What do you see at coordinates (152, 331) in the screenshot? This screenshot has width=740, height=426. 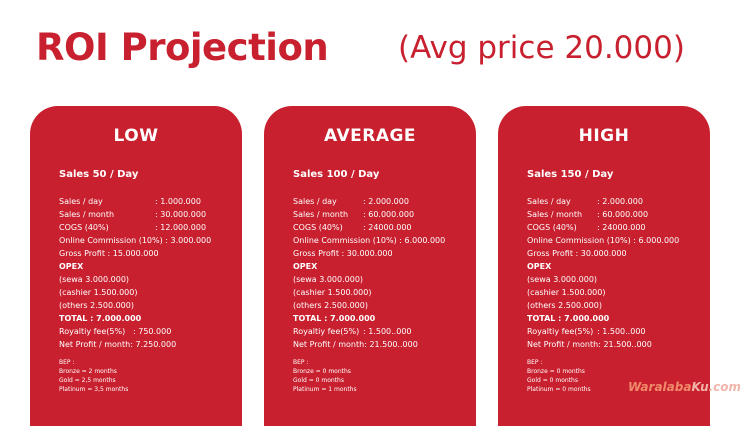 I see `row-value: : 750.000` at bounding box center [152, 331].